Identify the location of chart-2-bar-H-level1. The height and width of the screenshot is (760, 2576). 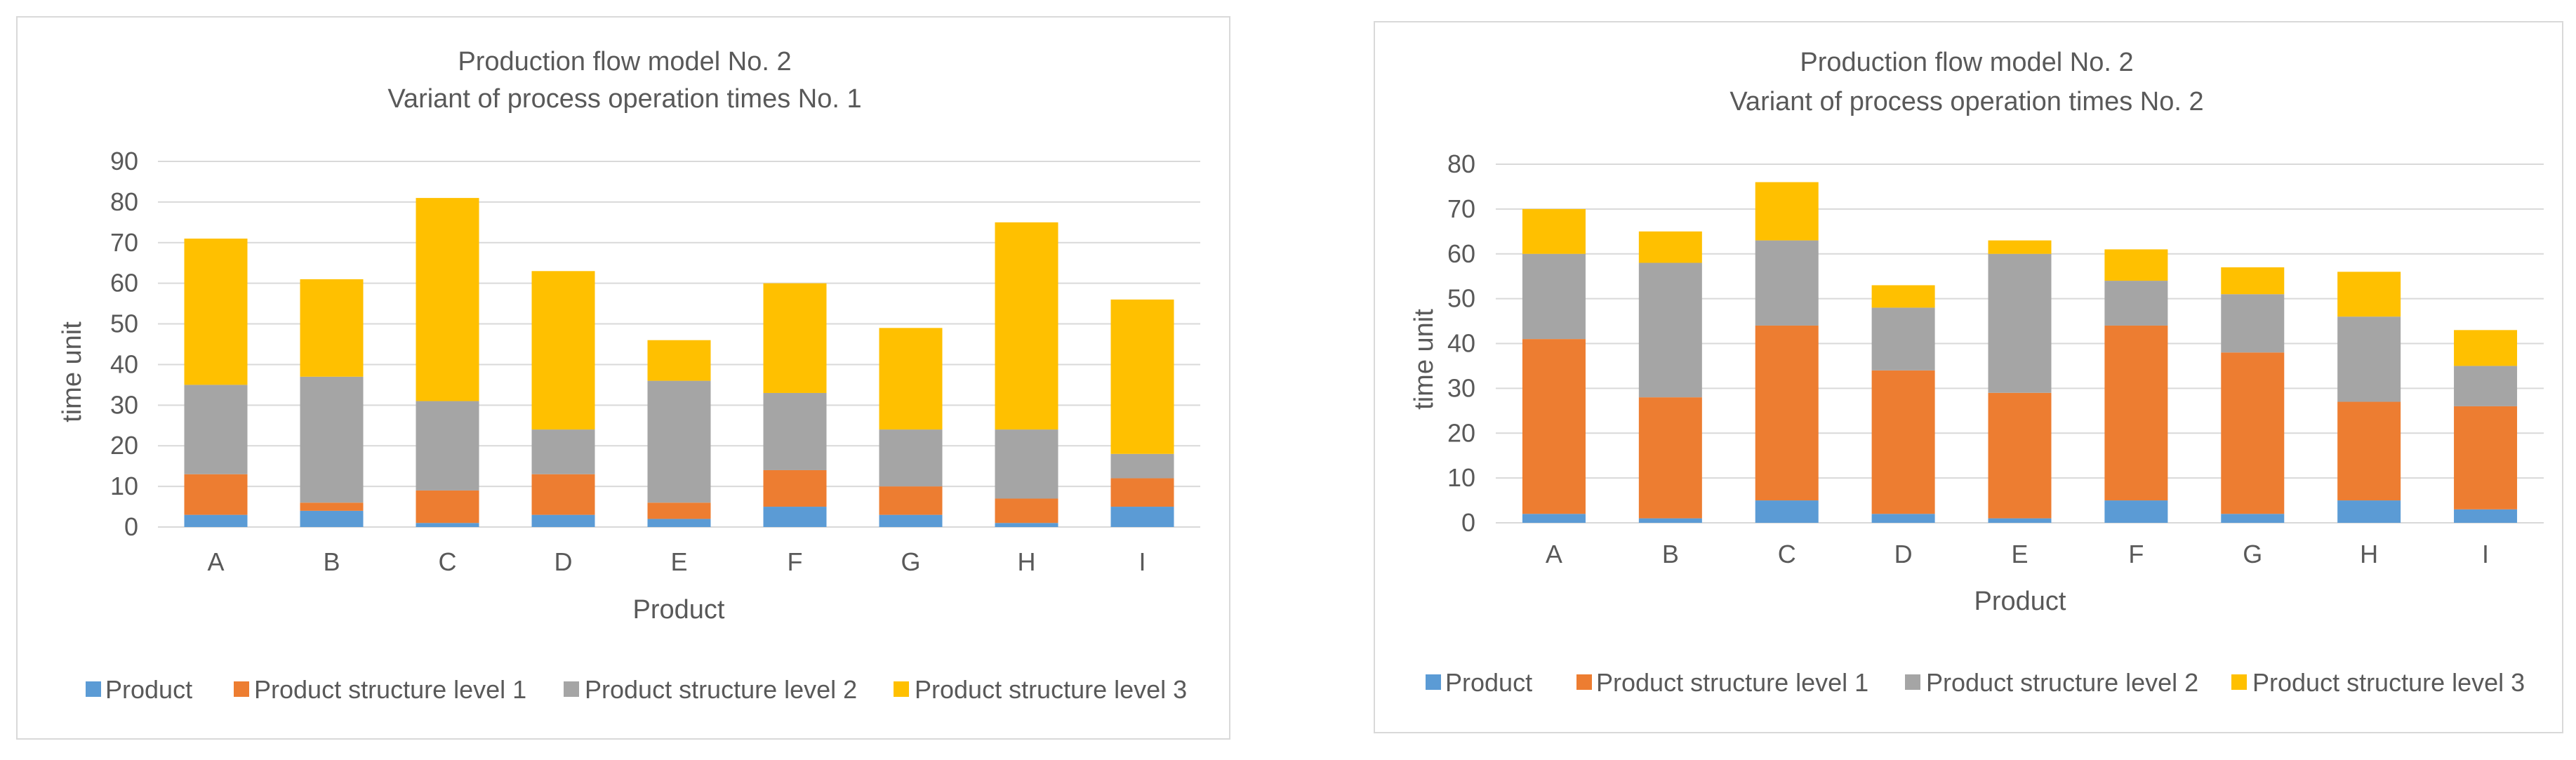
(2369, 451).